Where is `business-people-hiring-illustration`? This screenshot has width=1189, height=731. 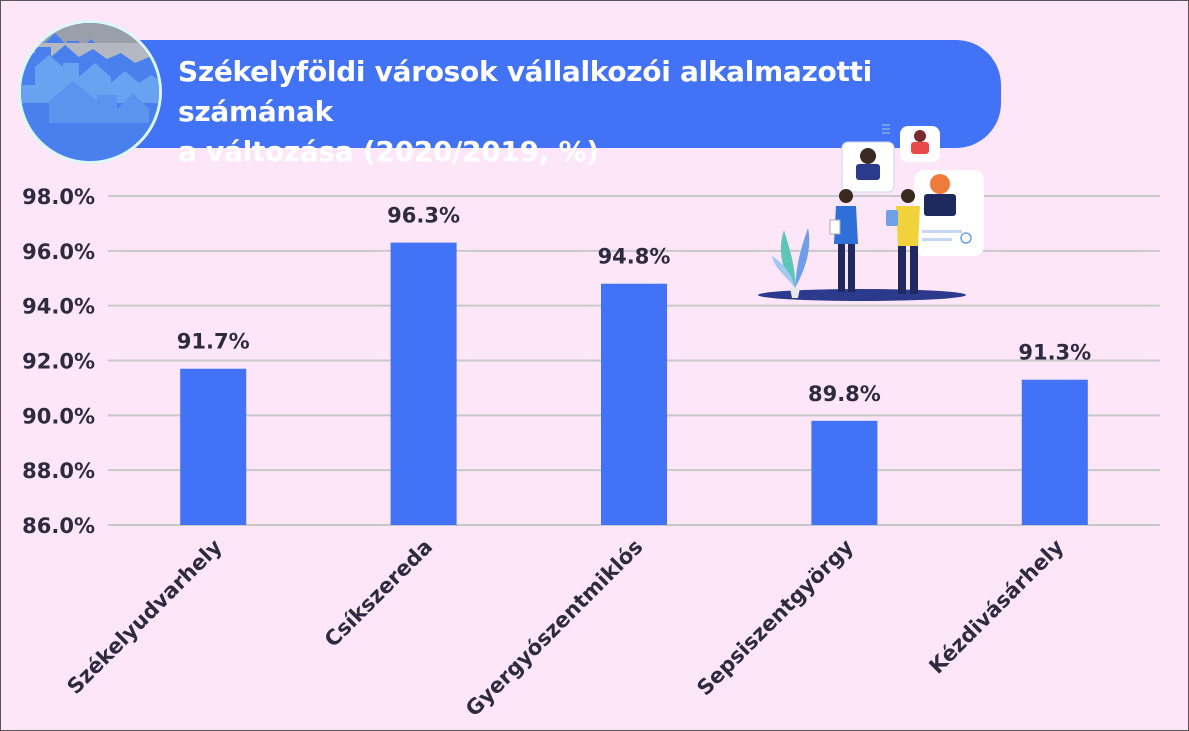
business-people-hiring-illustration is located at coordinates (871, 212).